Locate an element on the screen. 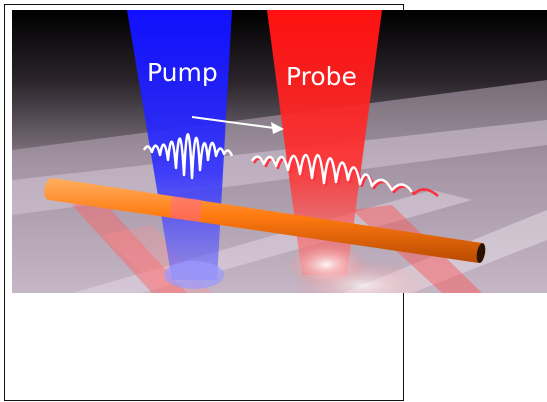 The height and width of the screenshot is (402, 547). pump-pulse-wave is located at coordinates (188, 156).